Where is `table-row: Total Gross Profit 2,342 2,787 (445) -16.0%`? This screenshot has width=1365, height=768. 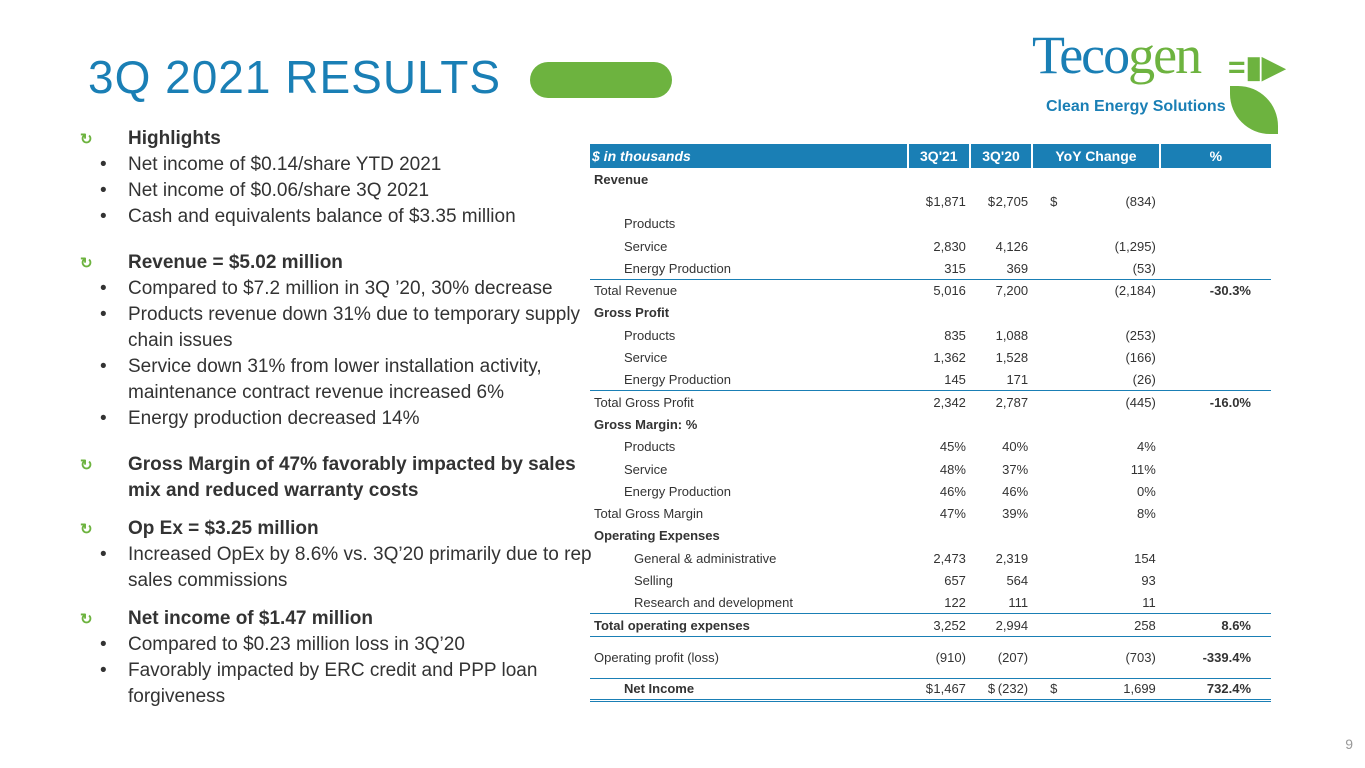 table-row: Total Gross Profit 2,342 2,787 (445) -16.0% is located at coordinates (930, 402).